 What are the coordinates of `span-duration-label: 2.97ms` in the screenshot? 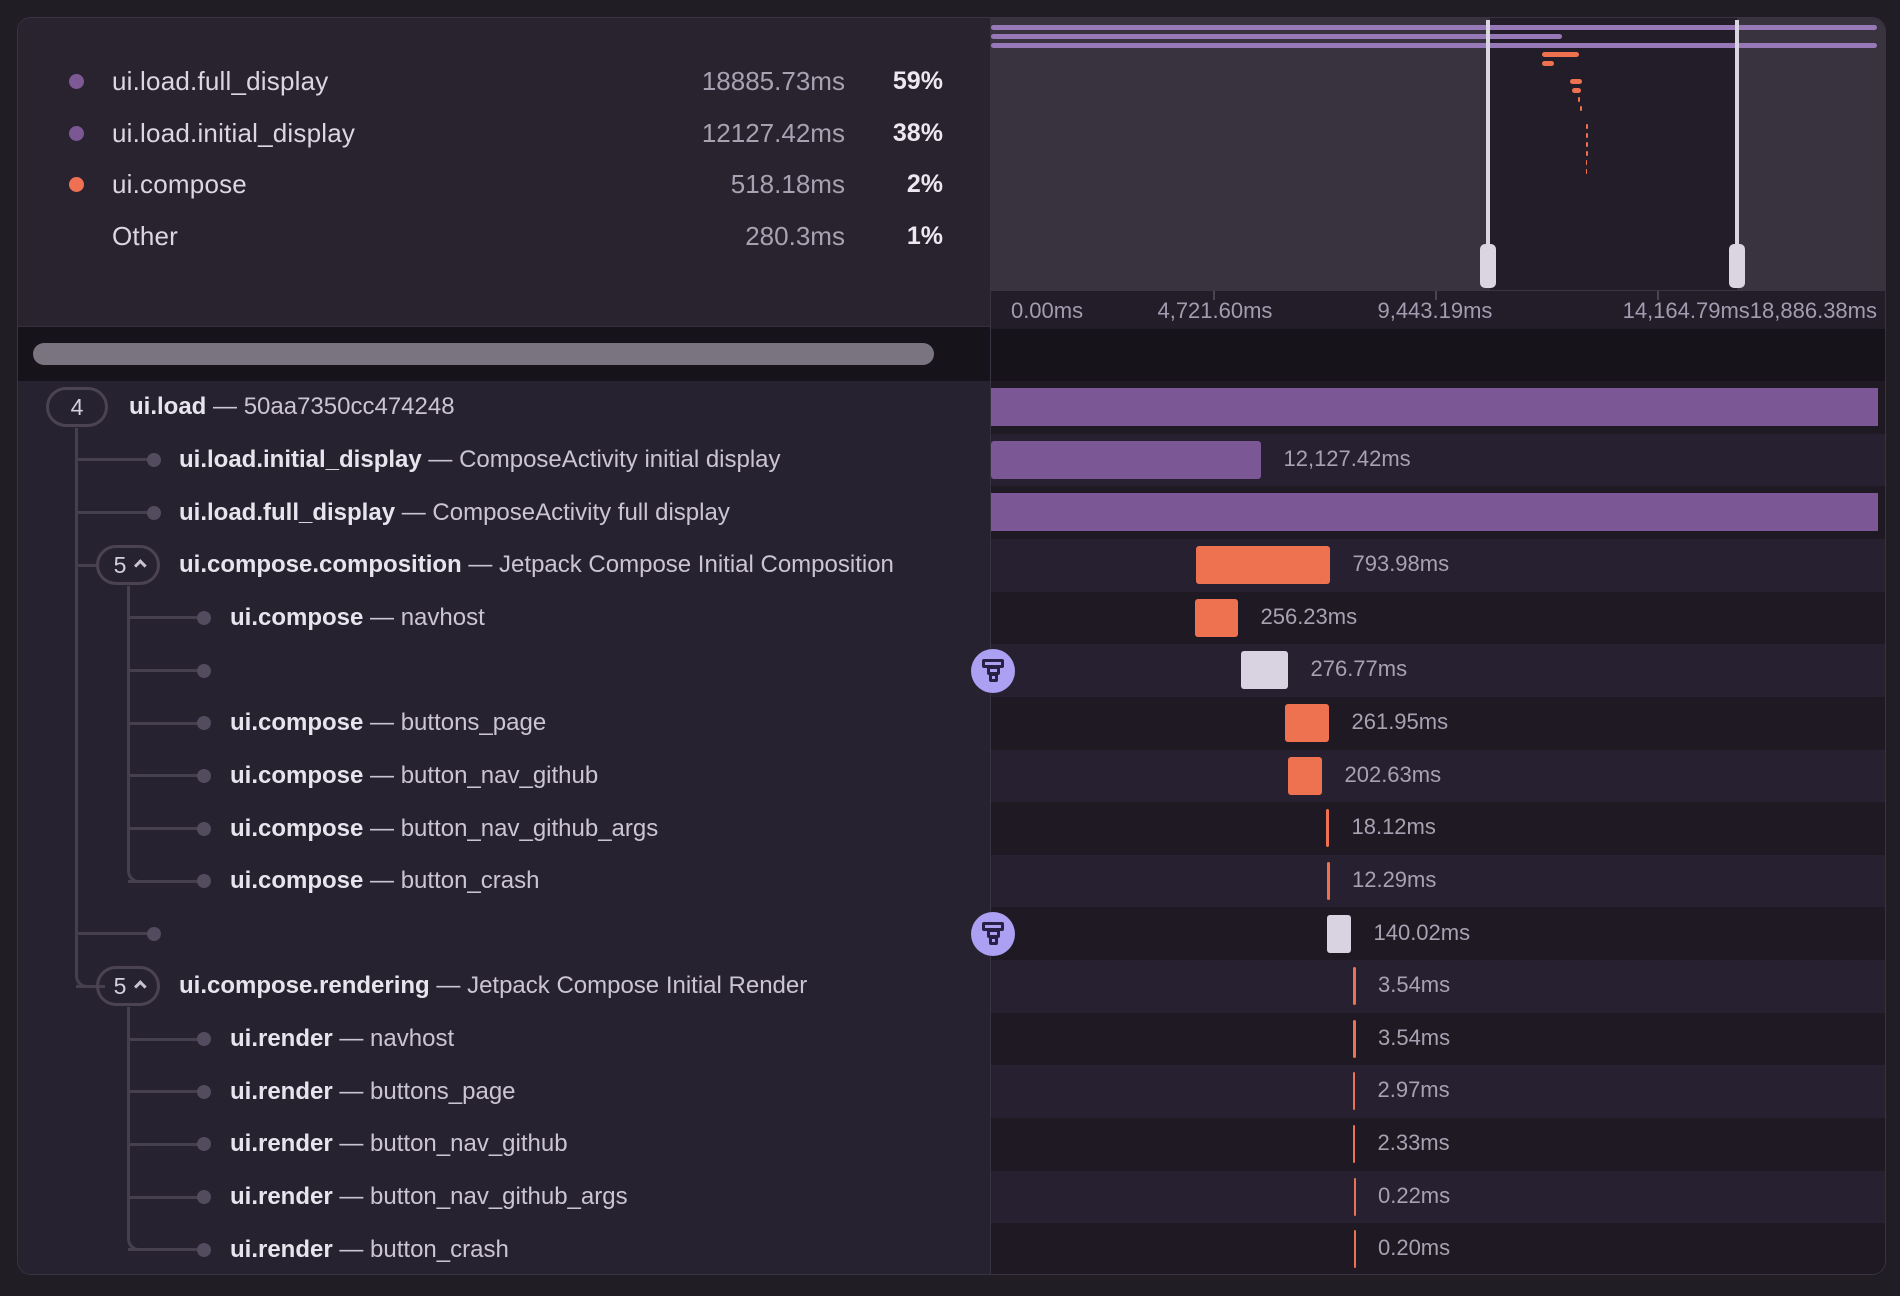 It's located at (1413, 1090).